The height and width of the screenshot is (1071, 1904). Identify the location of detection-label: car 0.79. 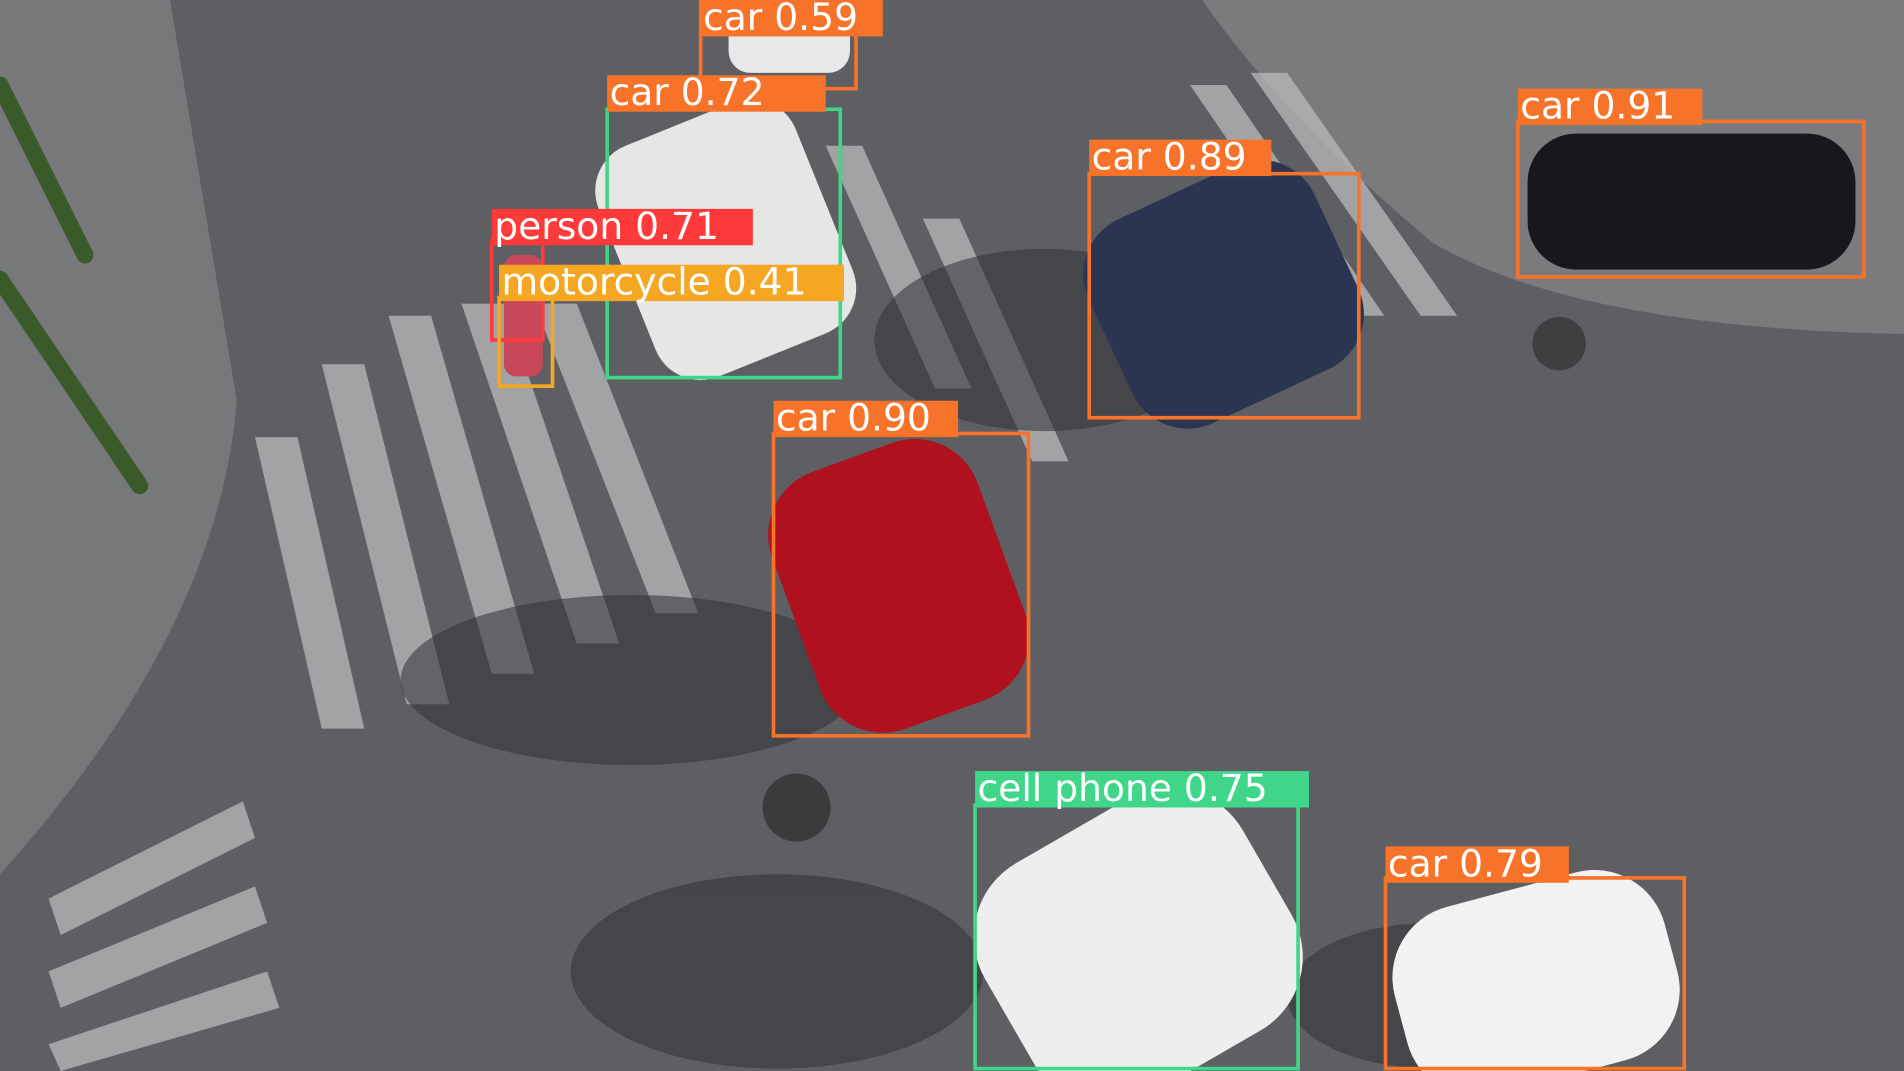
(1465, 863).